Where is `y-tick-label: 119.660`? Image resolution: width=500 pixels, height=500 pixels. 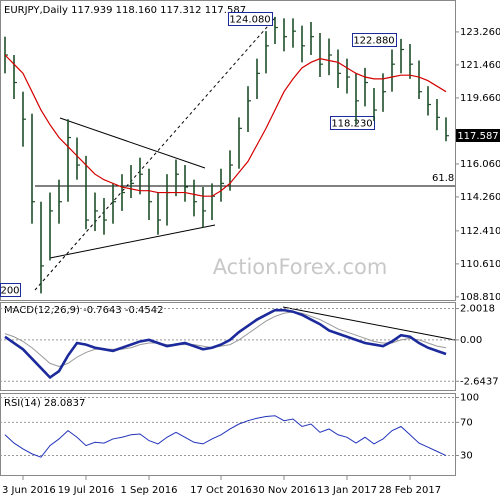 y-tick-label: 119.660 is located at coordinates (480, 98).